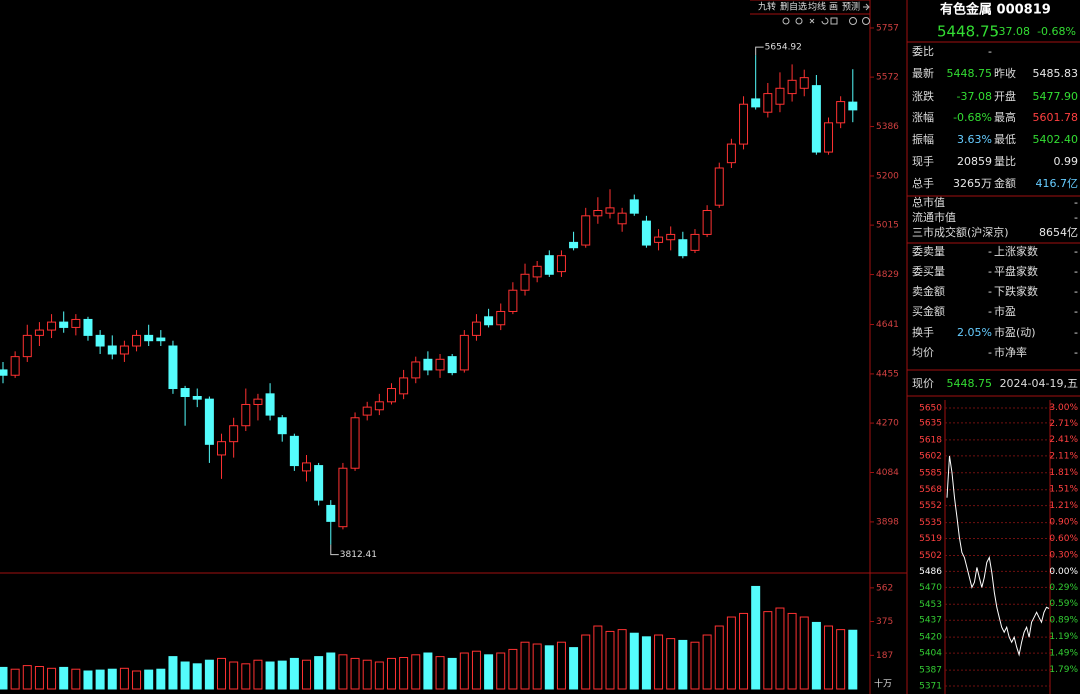  Describe the element at coordinates (923, 183) in the screenshot. I see `quote-label: 总手` at that location.